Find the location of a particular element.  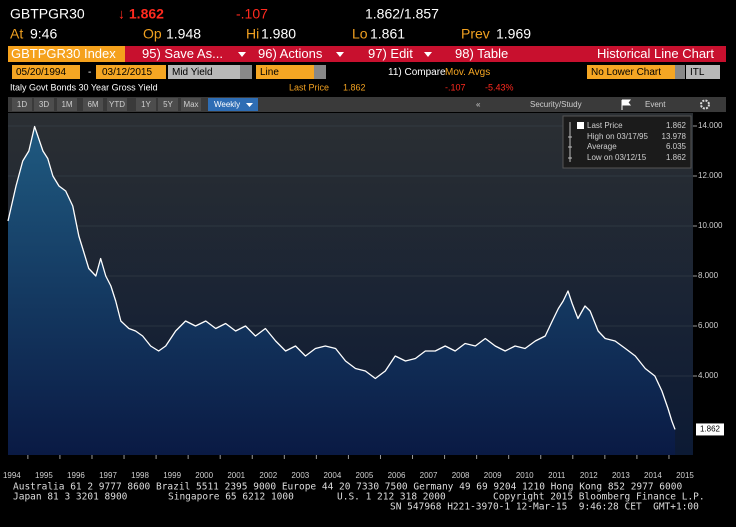

y-tick-label: 6.000 is located at coordinates (708, 325).